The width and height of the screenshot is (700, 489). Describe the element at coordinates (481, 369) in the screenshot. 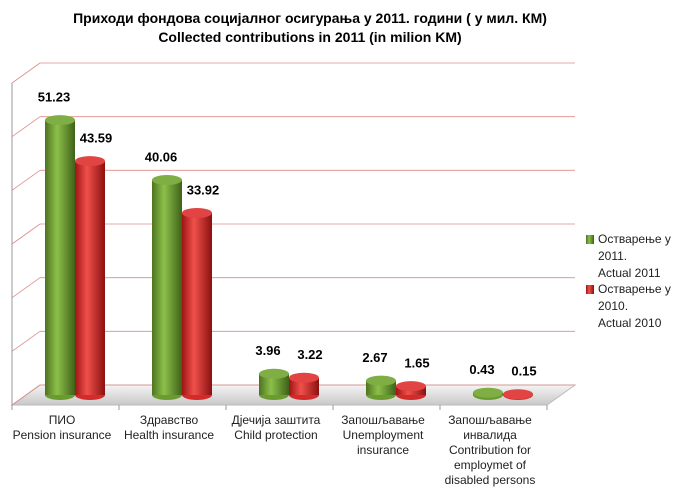

I see `value-label: 0.43` at that location.